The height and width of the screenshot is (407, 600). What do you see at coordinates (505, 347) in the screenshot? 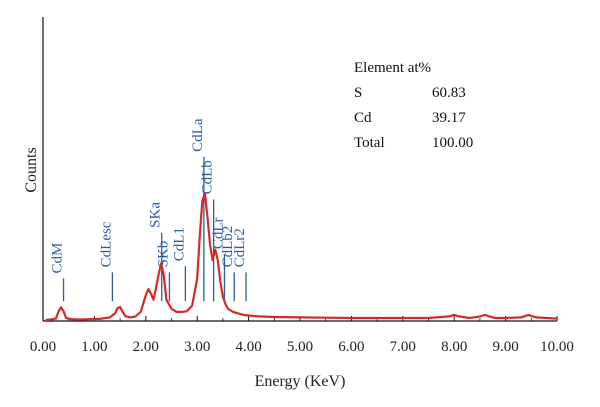
I see `x-tick-label: 9.00` at bounding box center [505, 347].